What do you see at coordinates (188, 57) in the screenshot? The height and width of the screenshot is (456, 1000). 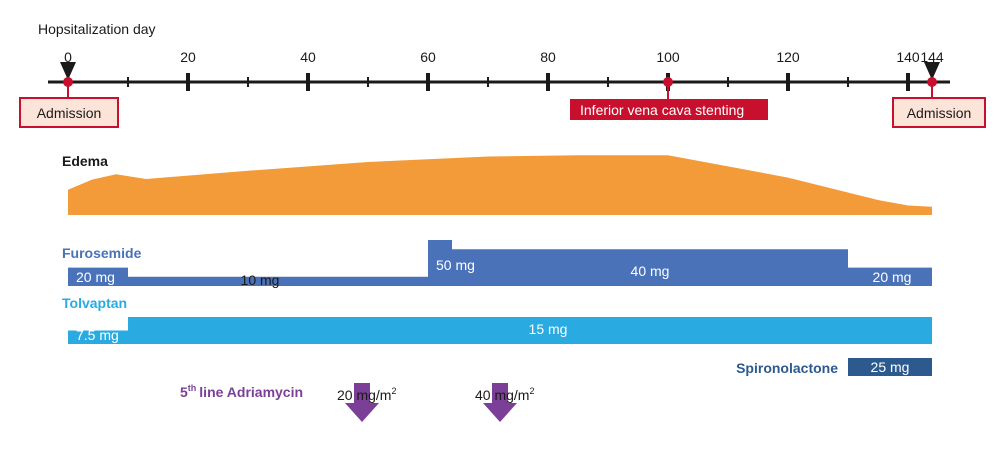 I see `tick-label-20: 20` at bounding box center [188, 57].